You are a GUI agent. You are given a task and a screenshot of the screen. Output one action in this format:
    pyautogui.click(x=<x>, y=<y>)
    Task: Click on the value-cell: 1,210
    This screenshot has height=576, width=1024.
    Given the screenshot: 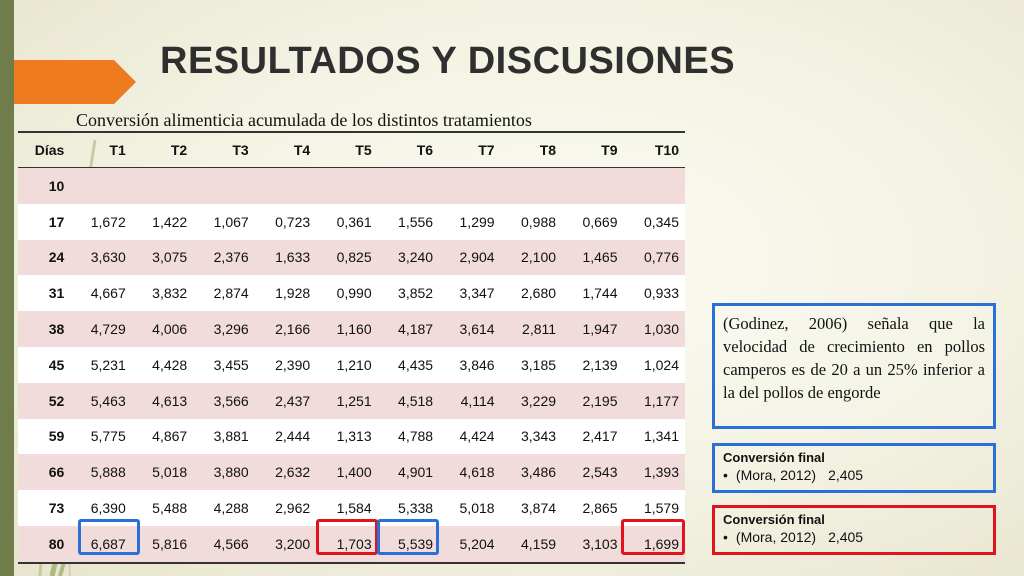 What is the action you would take?
    pyautogui.click(x=354, y=364)
    